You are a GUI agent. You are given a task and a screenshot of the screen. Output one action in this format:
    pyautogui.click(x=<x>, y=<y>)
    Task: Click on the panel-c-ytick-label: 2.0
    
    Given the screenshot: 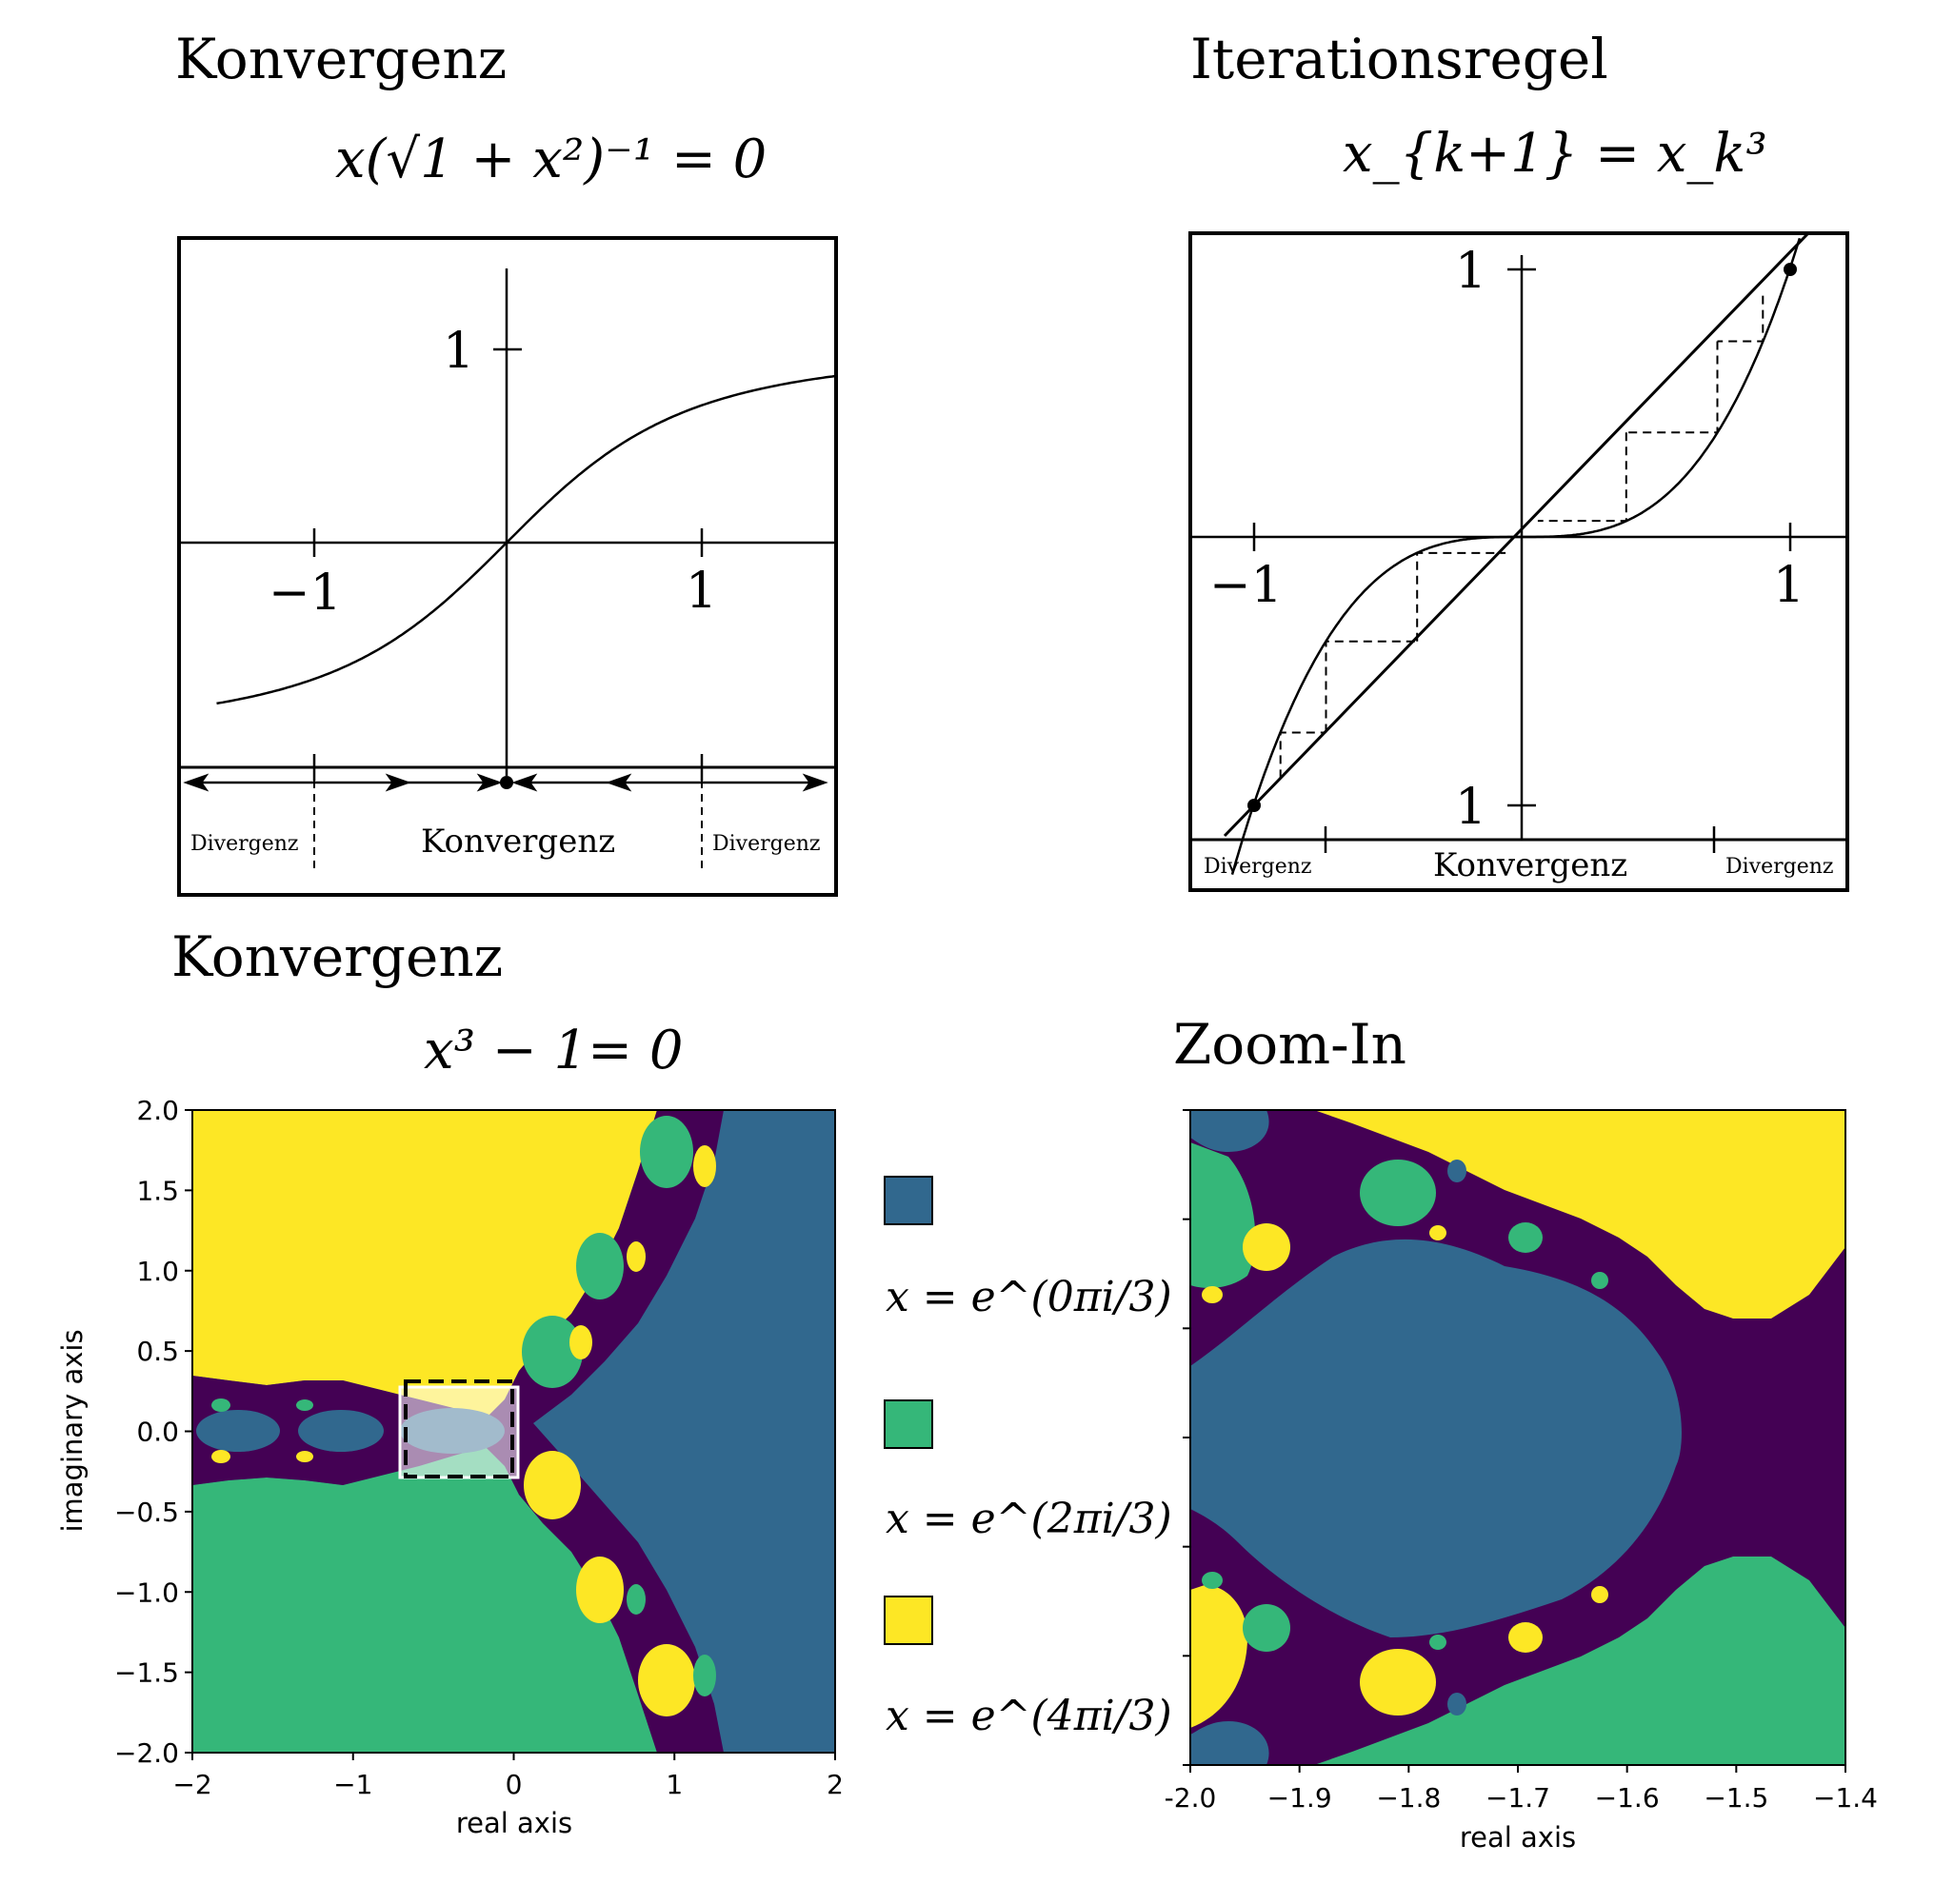 What is the action you would take?
    pyautogui.click(x=157, y=1110)
    